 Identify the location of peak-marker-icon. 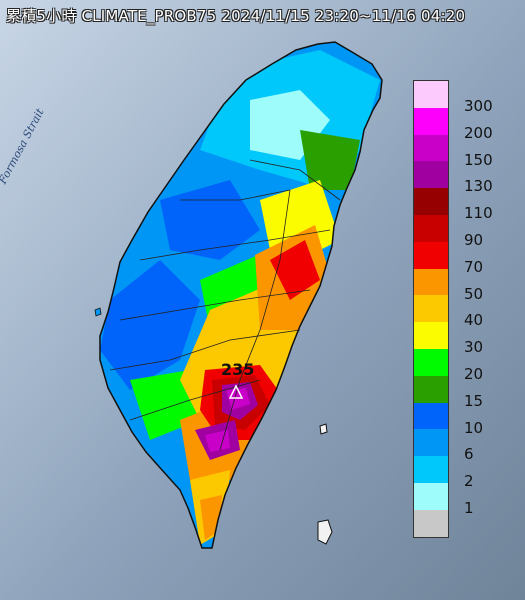
(236, 391).